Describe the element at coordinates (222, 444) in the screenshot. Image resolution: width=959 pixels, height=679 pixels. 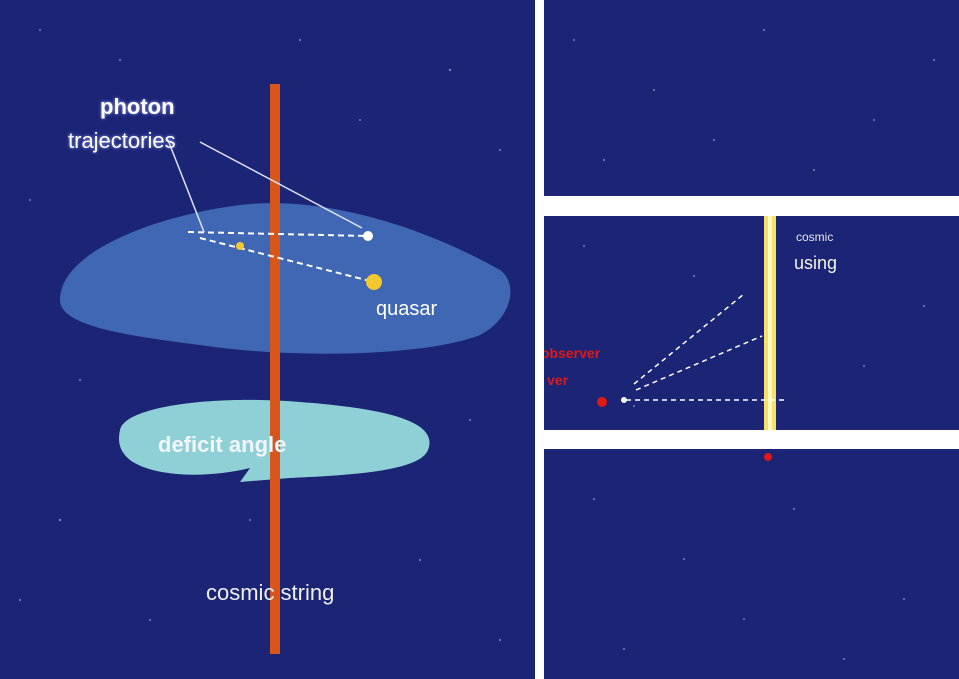
I see `deficit-angle-label: deficit angle` at that location.